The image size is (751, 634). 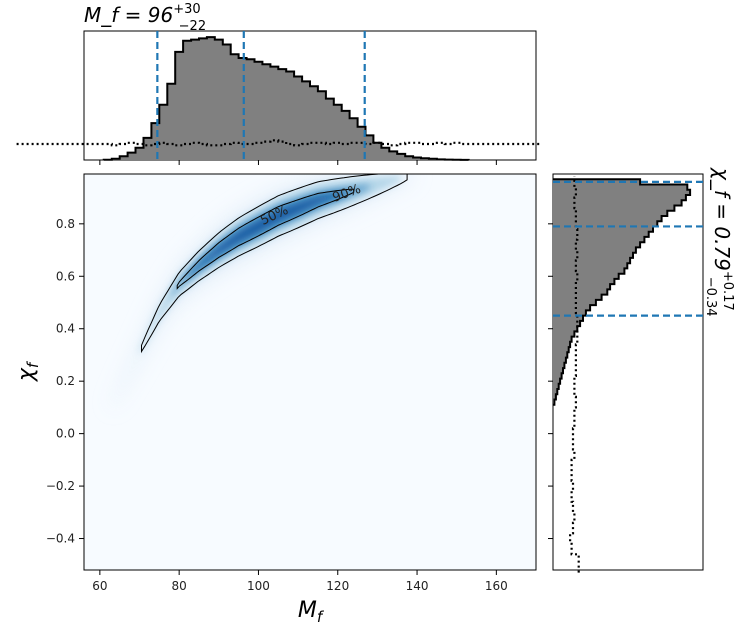 I want to click on mass-histogram-fill, so click(x=286, y=98).